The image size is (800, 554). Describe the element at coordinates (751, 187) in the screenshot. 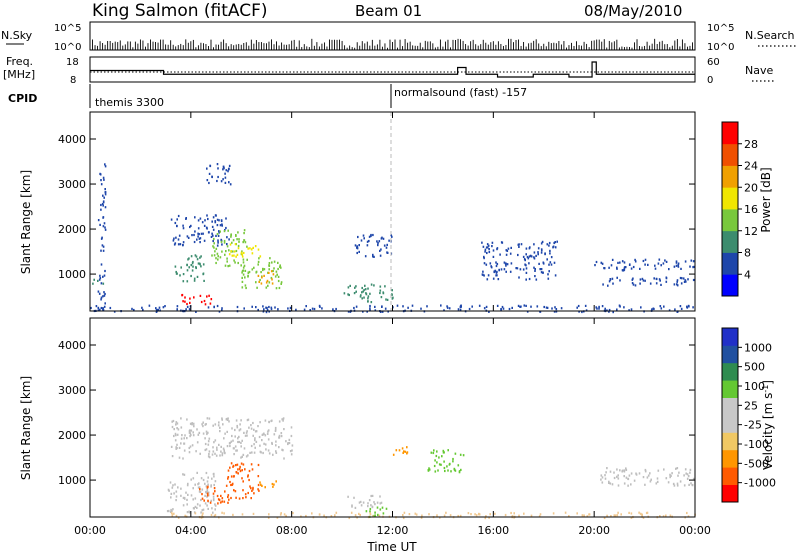

I see `colorbar-tick-label: 20` at that location.